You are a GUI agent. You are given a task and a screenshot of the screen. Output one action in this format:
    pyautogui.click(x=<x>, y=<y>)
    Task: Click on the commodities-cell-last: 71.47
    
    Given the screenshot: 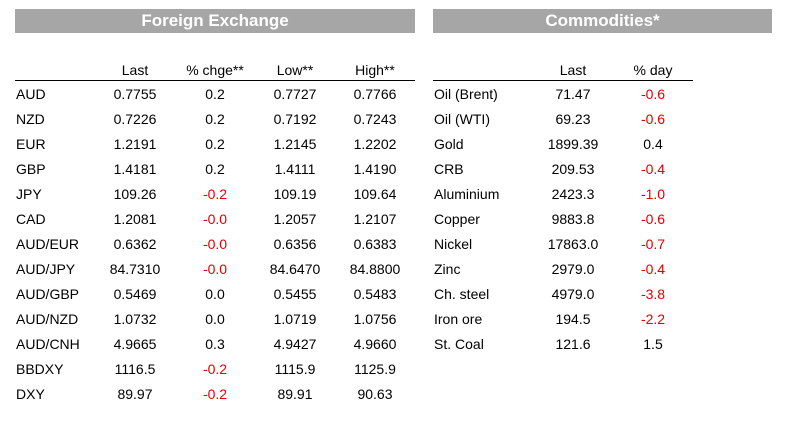 What is the action you would take?
    pyautogui.click(x=573, y=94)
    